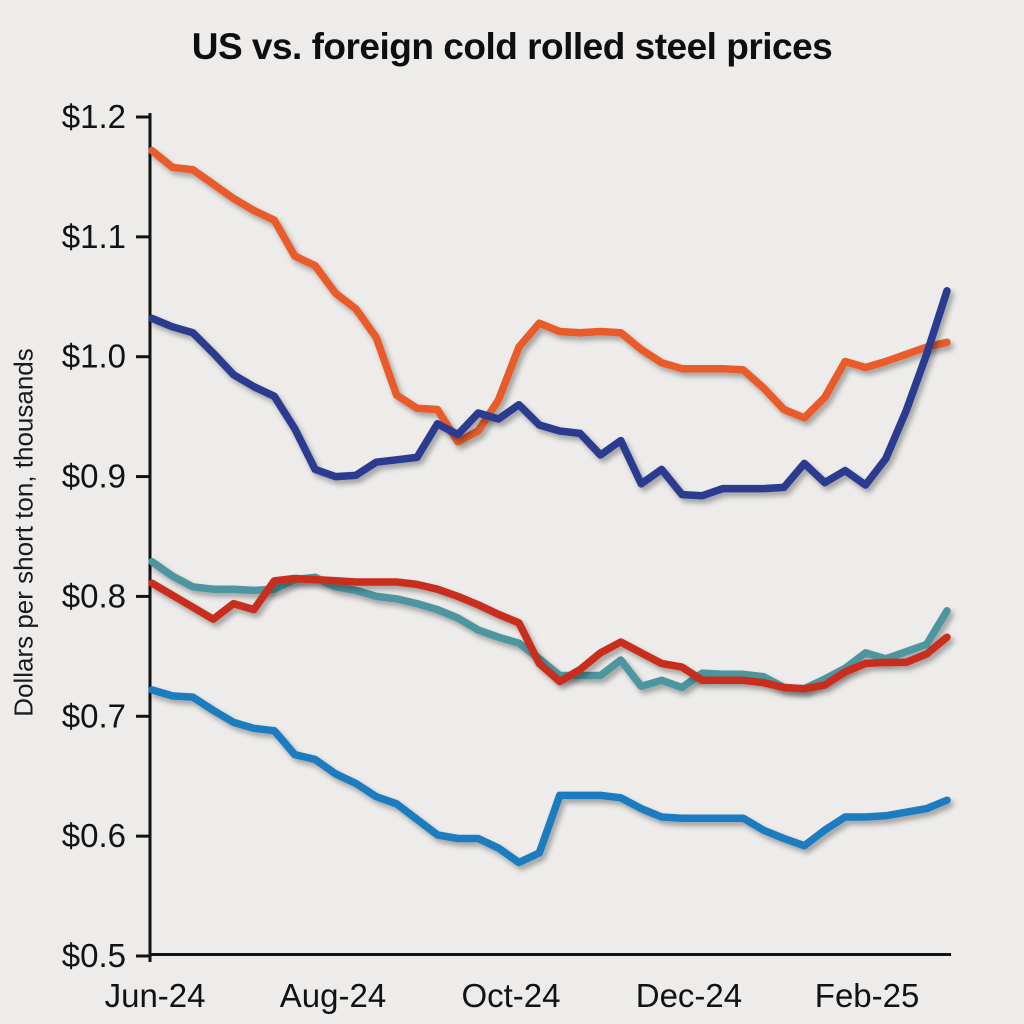 The height and width of the screenshot is (1024, 1024). Describe the element at coordinates (549, 776) in the screenshot. I see `series-line-light-blue` at that location.